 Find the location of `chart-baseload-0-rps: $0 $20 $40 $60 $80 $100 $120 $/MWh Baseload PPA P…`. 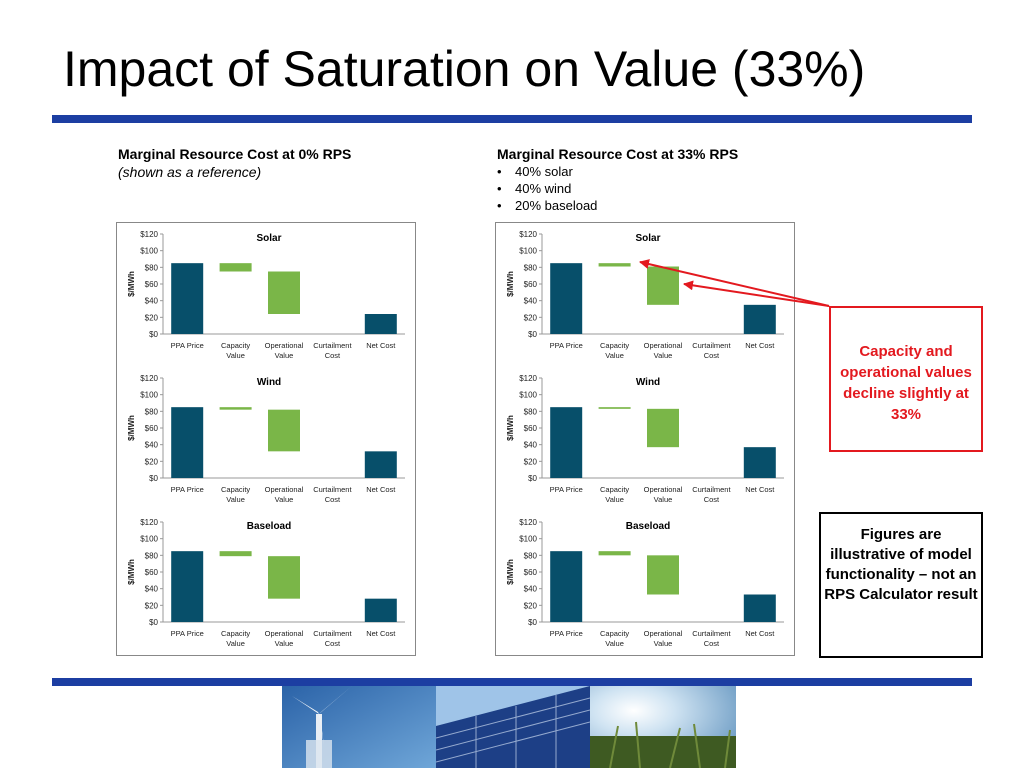

chart-baseload-0-rps: $0 $20 $40 $60 $80 $100 $120 $/MWh Baseload PPA P… is located at coordinates (266, 583).